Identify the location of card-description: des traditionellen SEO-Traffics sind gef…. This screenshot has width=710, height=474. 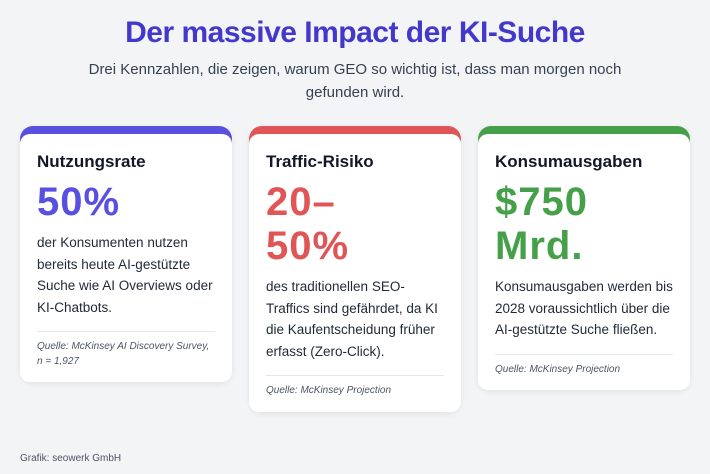
(352, 319).